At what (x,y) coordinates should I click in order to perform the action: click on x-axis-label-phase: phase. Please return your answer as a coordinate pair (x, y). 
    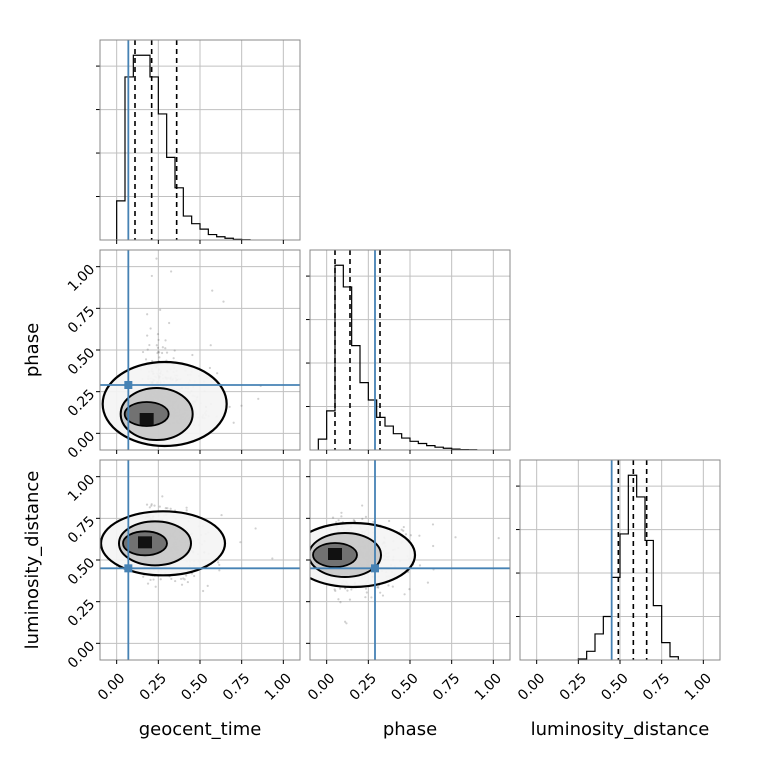
    Looking at the image, I should click on (410, 729).